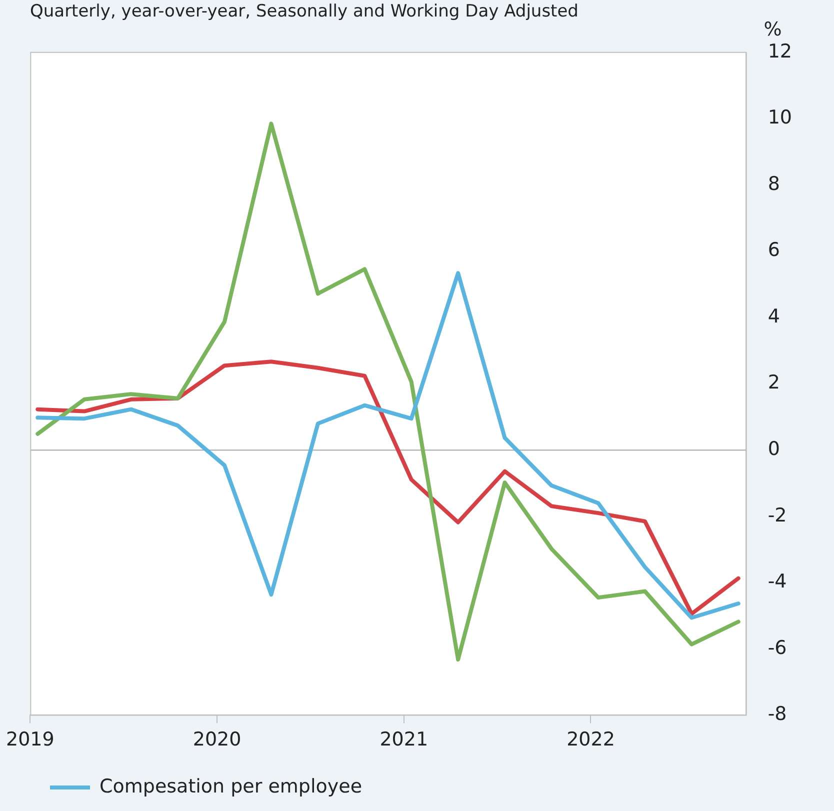 Image resolution: width=834 pixels, height=811 pixels. I want to click on legend-label: Compesation per employee, so click(231, 786).